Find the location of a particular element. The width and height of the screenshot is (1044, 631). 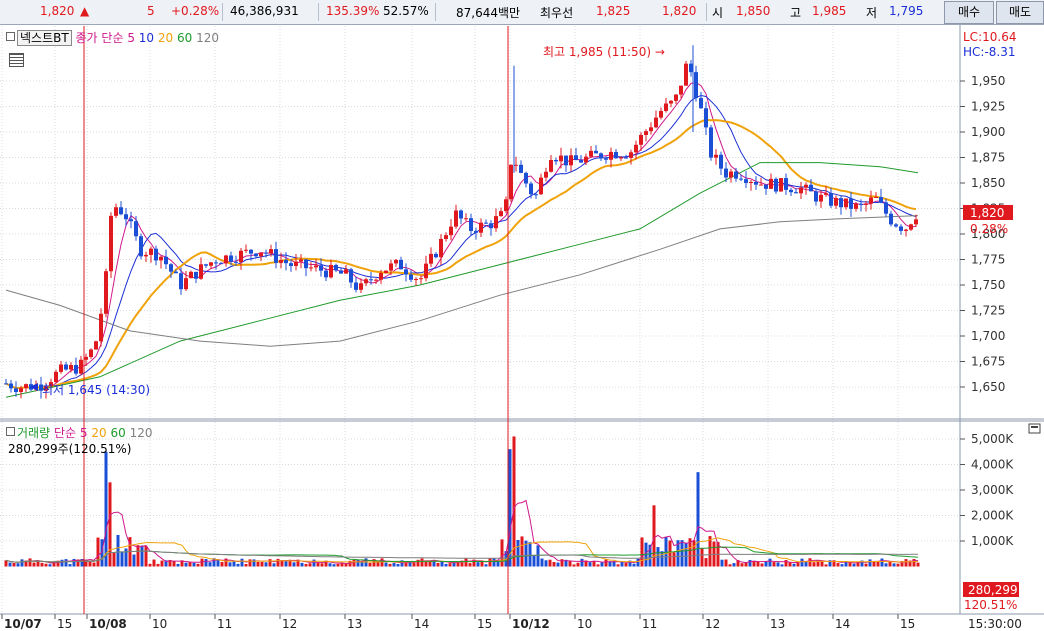

turnover-rate: 52.57% is located at coordinates (406, 11).